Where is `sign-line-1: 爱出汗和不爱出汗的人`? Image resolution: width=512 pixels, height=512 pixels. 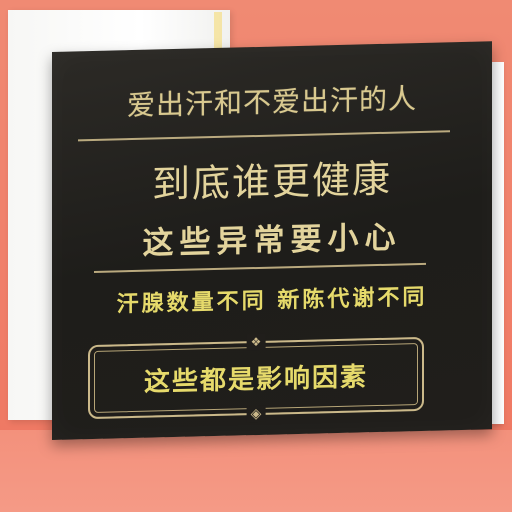 sign-line-1: 爱出汗和不爱出汗的人 is located at coordinates (271, 102).